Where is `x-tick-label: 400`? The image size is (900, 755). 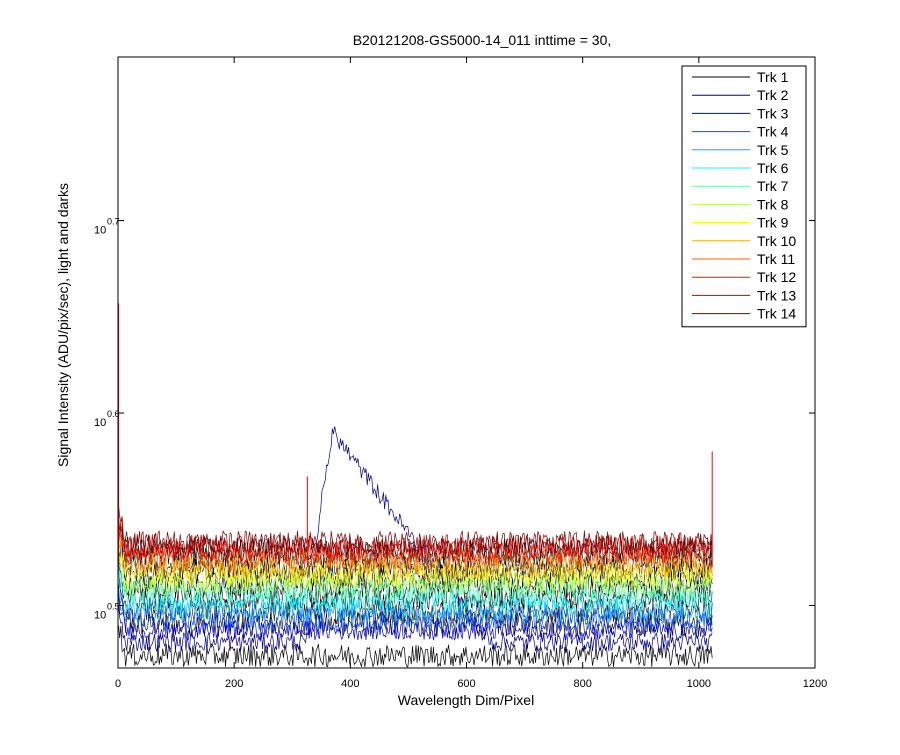 x-tick-label: 400 is located at coordinates (350, 684).